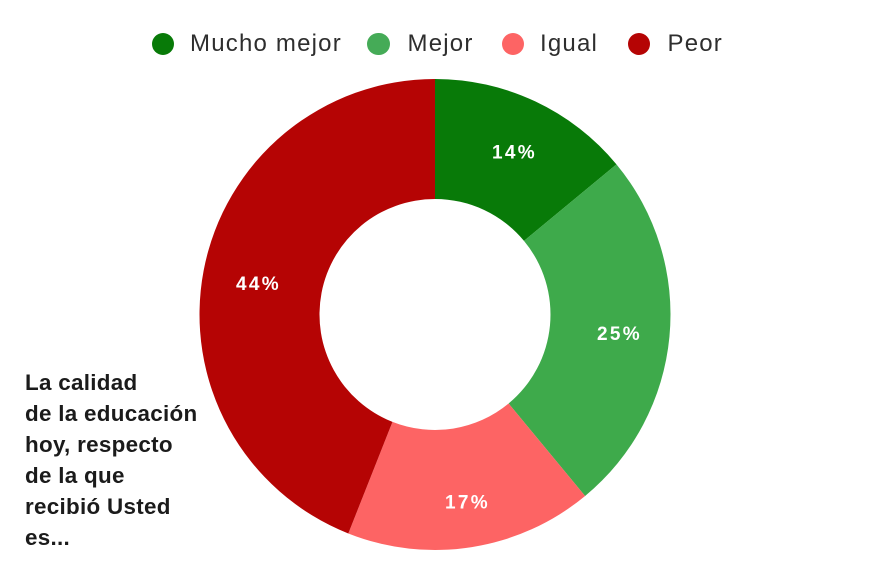  I want to click on svg-text: 25%, so click(619, 334).